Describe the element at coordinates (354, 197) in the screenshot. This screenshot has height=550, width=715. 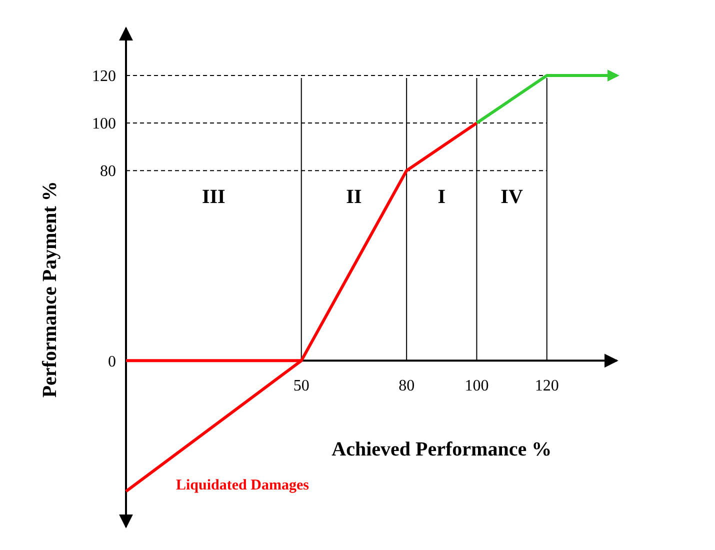
I see `annotation: II` at that location.